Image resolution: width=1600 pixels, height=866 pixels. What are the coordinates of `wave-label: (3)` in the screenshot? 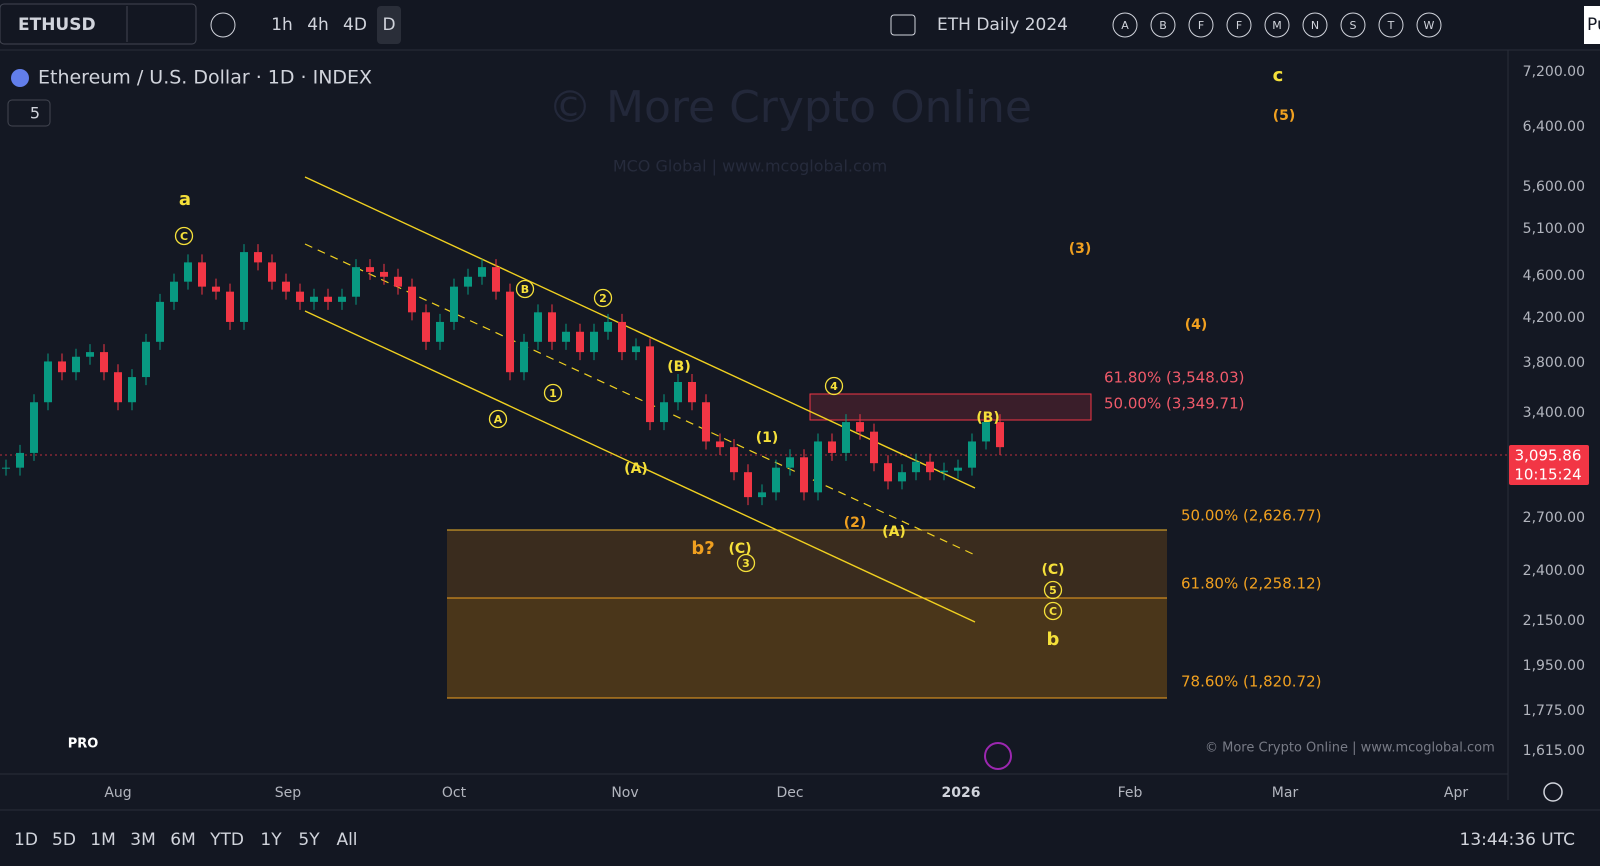 It's located at (1080, 249).